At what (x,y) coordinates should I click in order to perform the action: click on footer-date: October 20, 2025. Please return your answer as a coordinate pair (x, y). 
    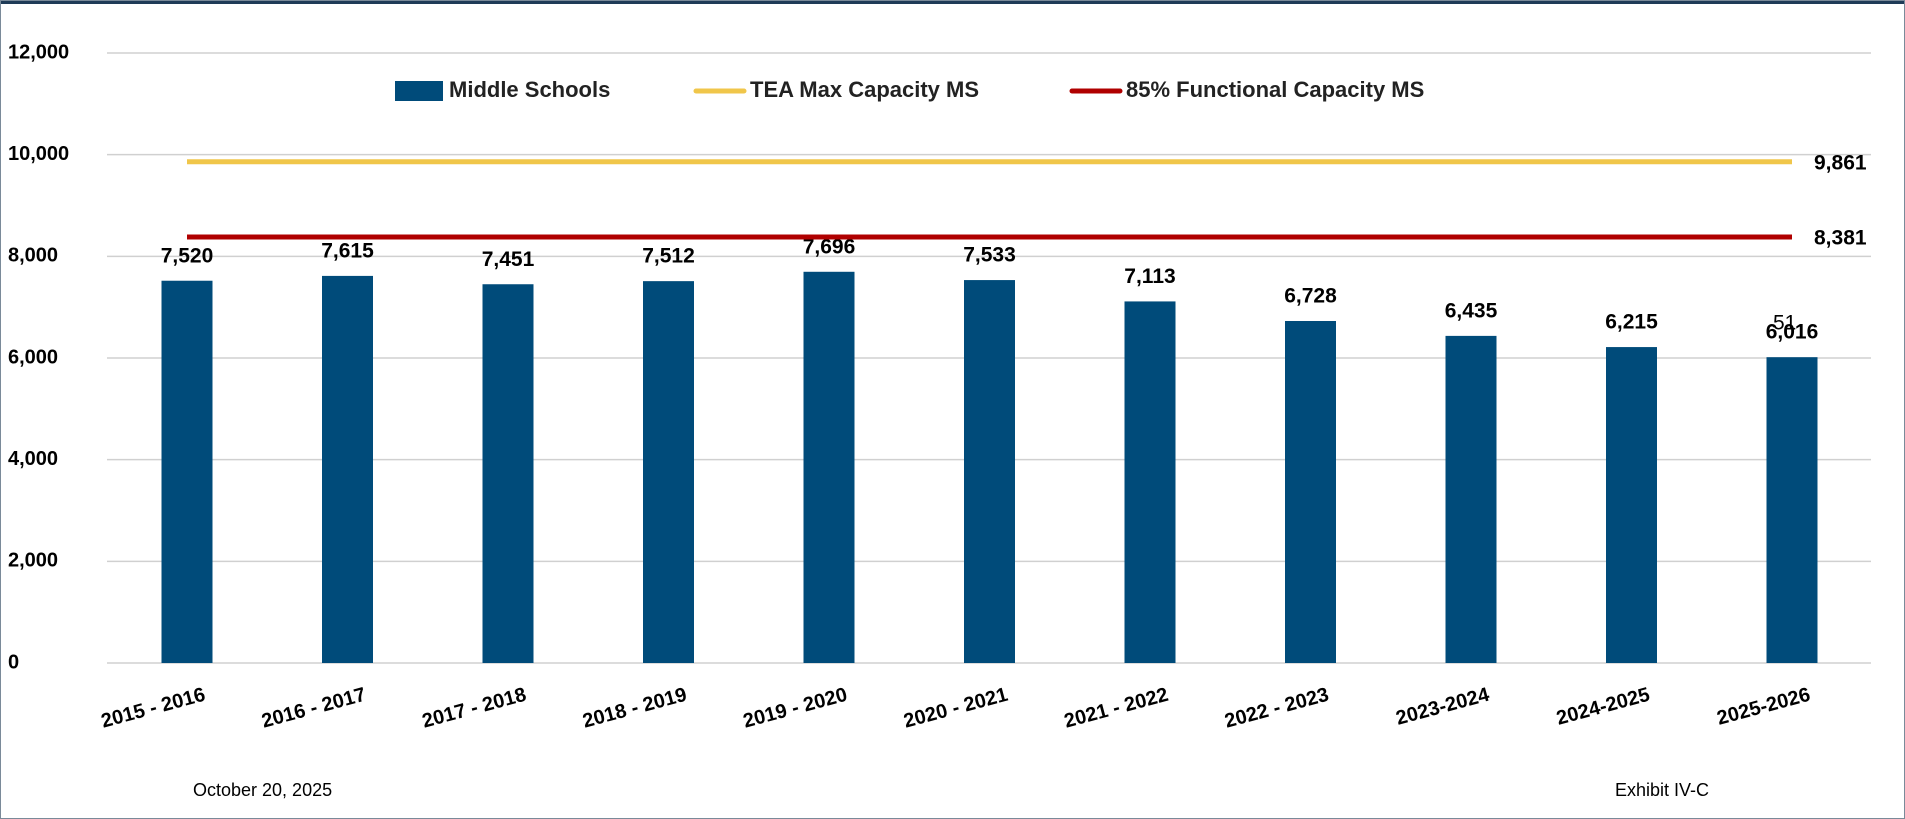
    Looking at the image, I should click on (262, 790).